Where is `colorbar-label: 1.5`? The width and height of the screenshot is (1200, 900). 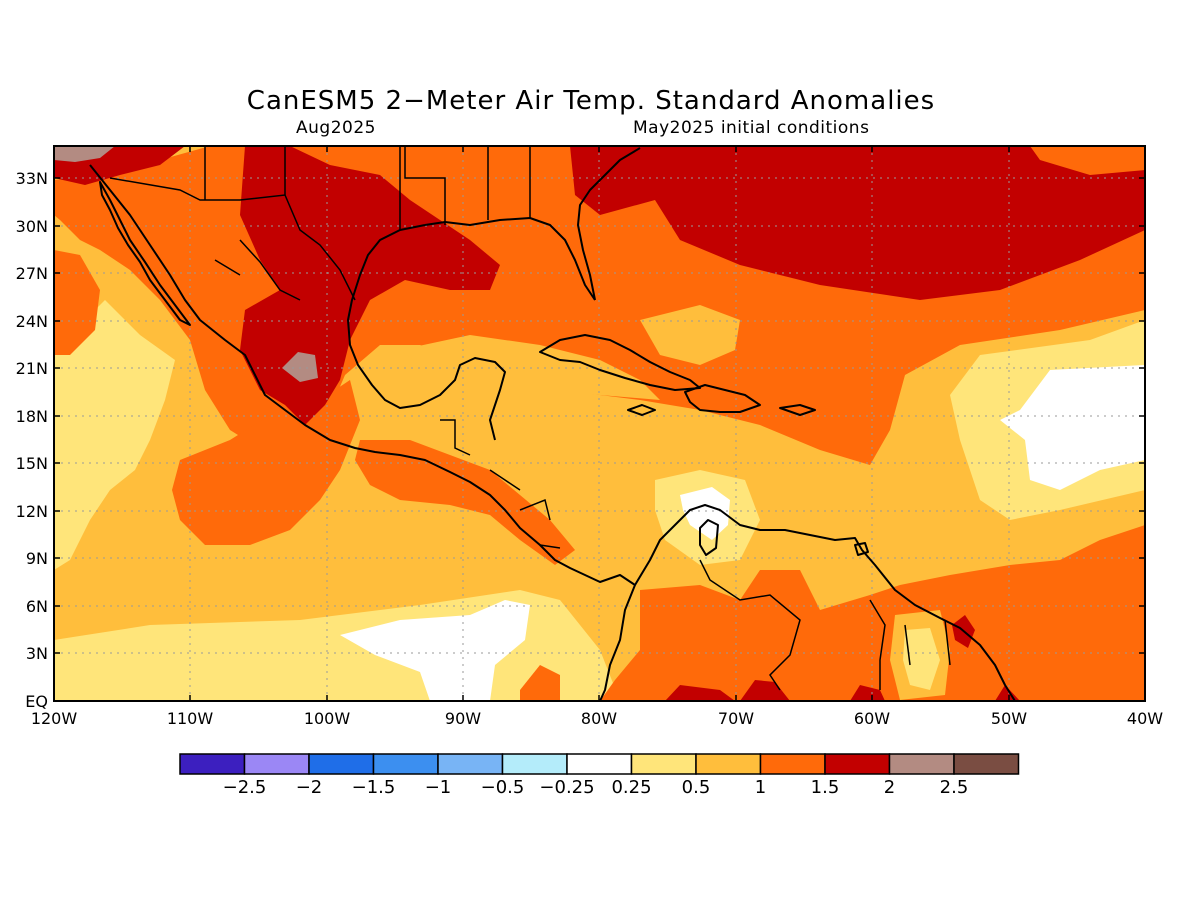
colorbar-label: 1.5 is located at coordinates (825, 787).